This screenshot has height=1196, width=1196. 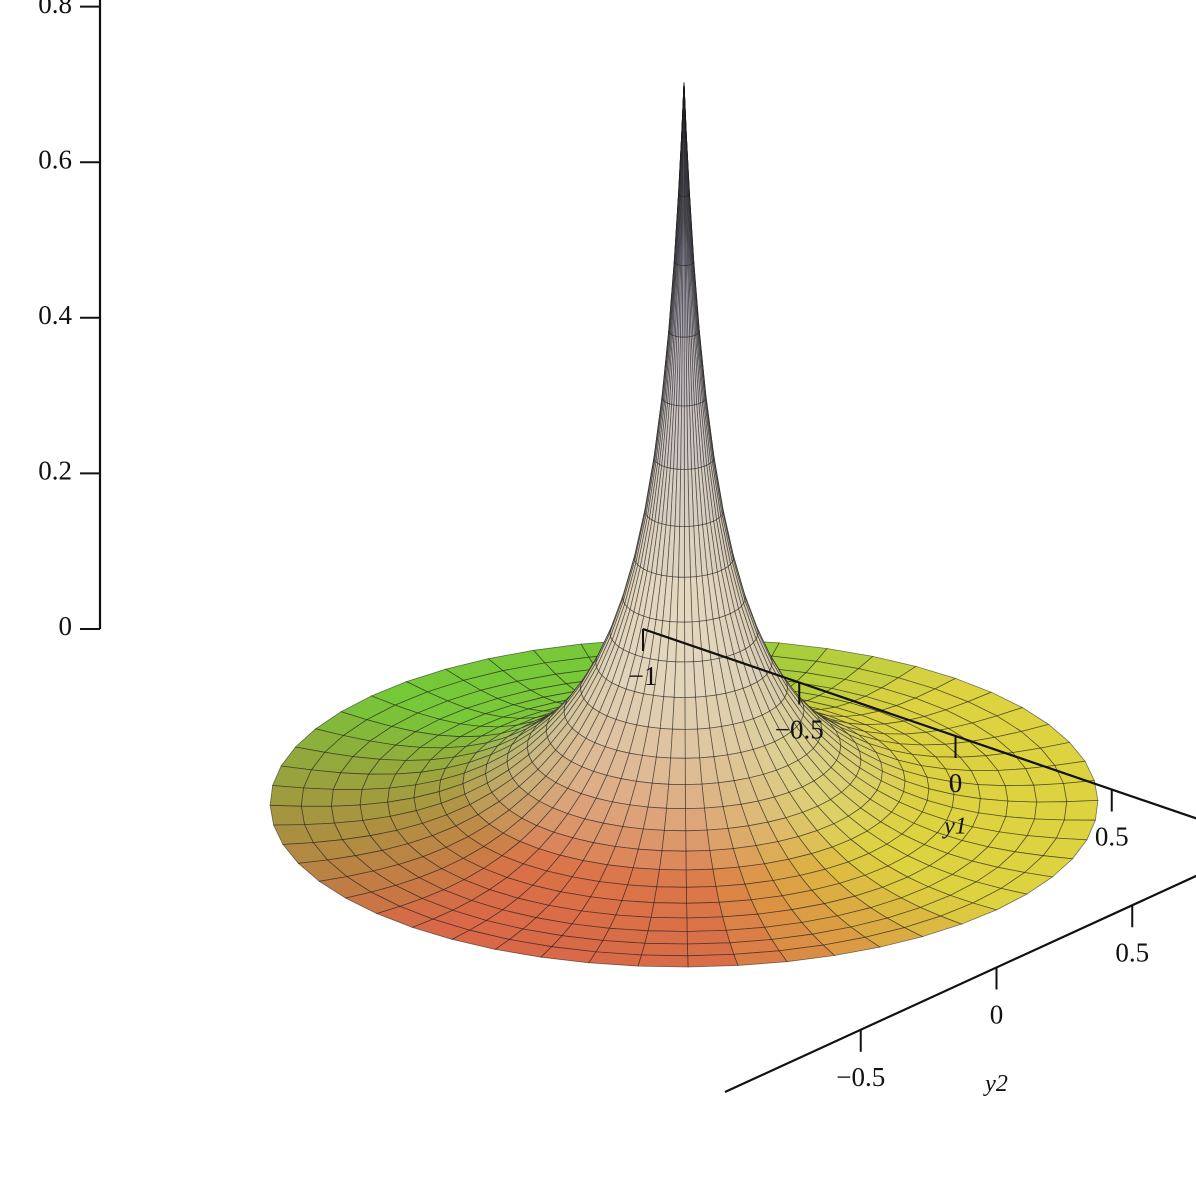 What do you see at coordinates (860, 1077) in the screenshot?
I see `y2-tick-label: −0.5` at bounding box center [860, 1077].